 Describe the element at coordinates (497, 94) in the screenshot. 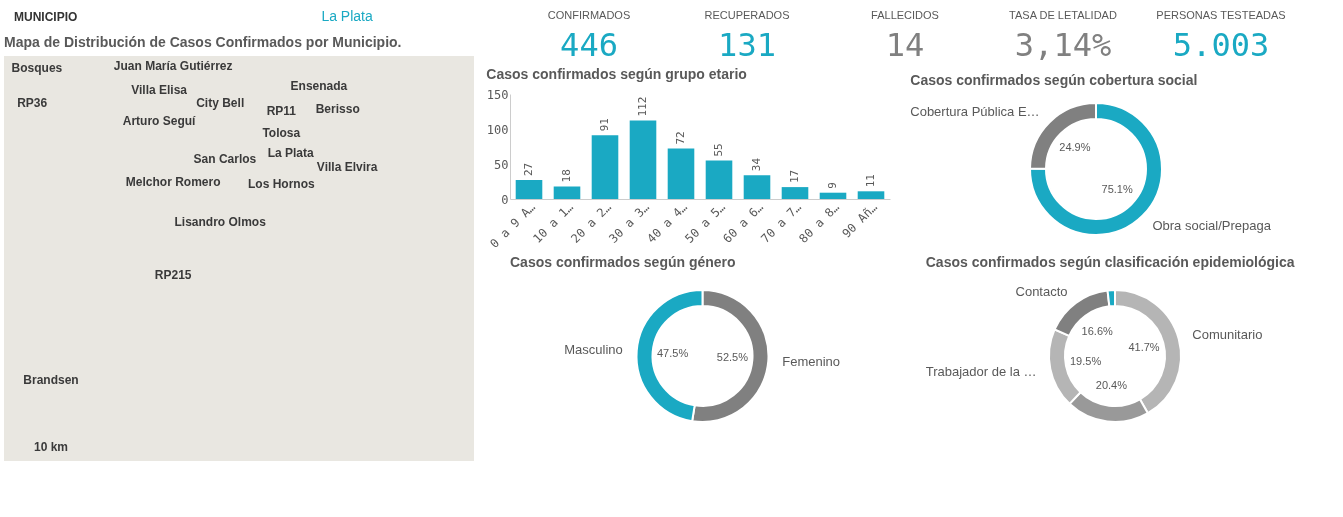

I see `y-tick-label: 150` at that location.